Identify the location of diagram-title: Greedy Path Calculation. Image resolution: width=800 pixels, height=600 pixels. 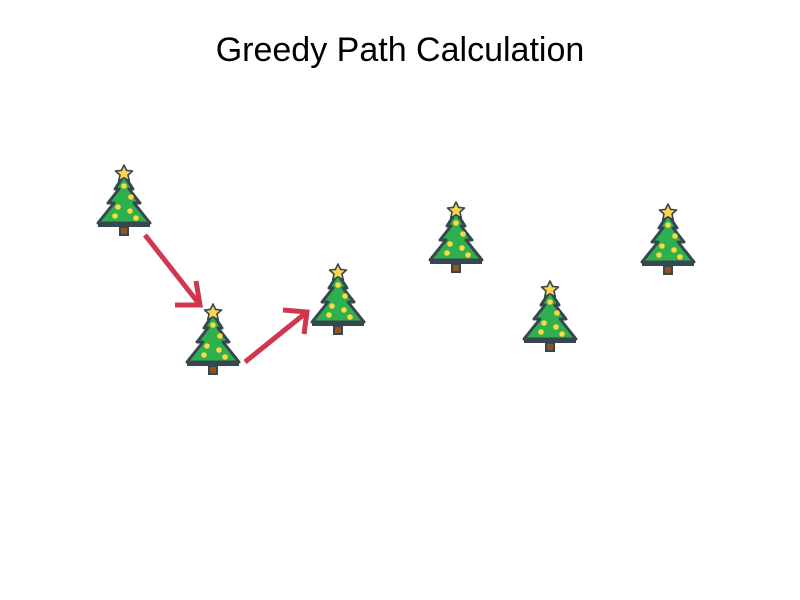
(400, 50).